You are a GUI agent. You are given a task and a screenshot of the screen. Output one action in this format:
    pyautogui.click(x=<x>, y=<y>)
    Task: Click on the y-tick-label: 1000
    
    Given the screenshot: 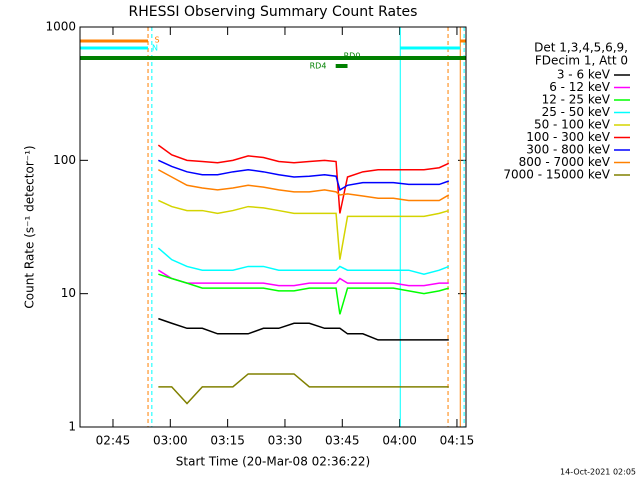 What is the action you would take?
    pyautogui.click(x=60, y=27)
    